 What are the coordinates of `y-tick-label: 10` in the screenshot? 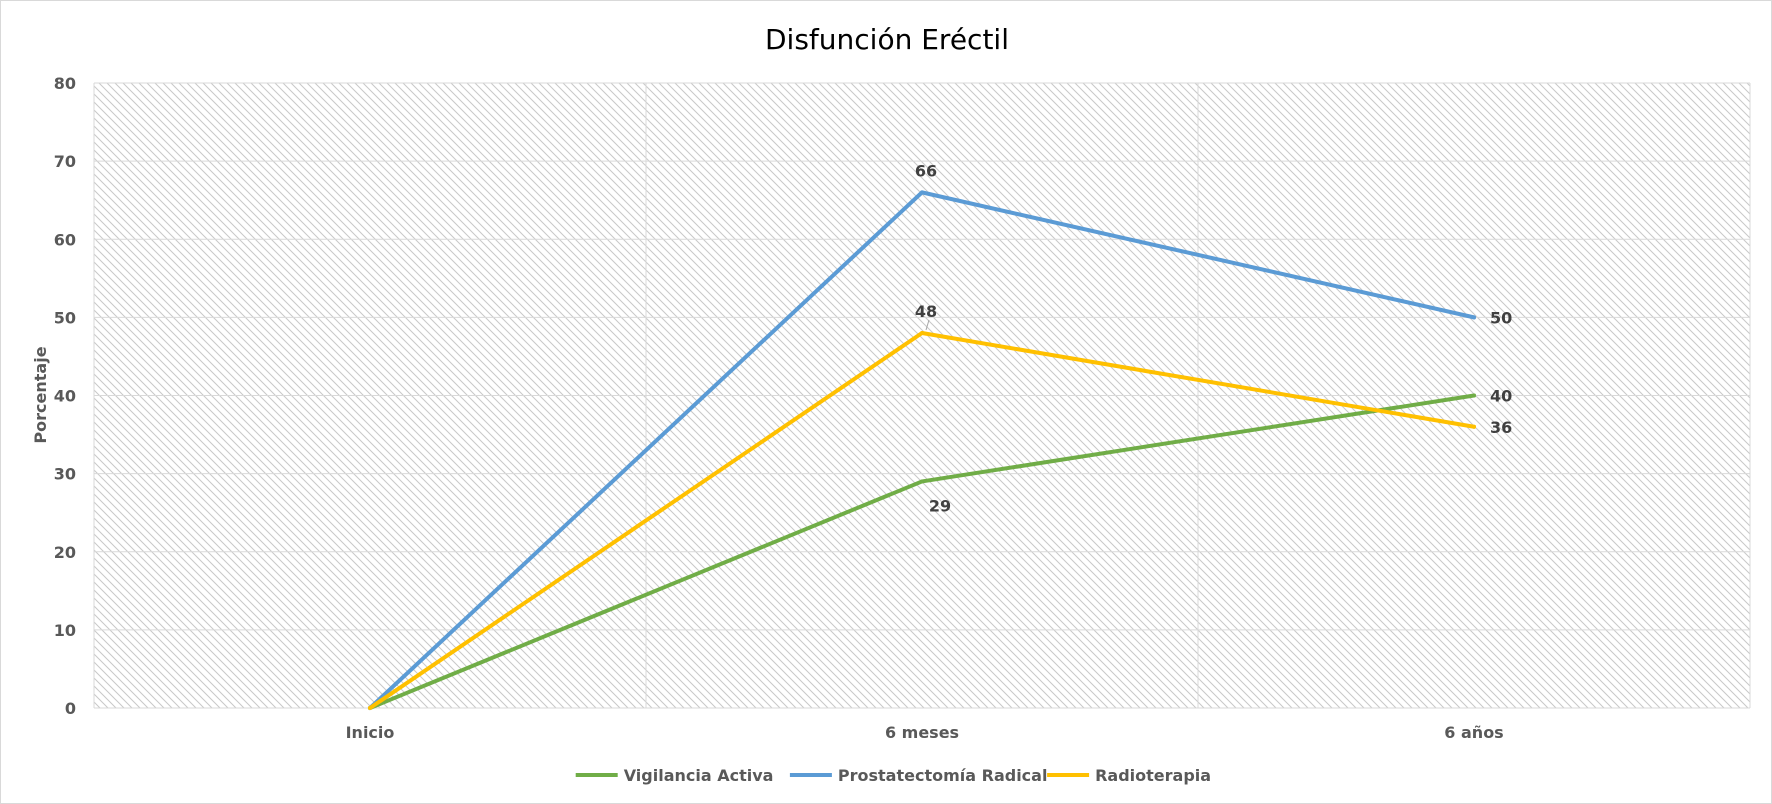 It's located at (65, 630).